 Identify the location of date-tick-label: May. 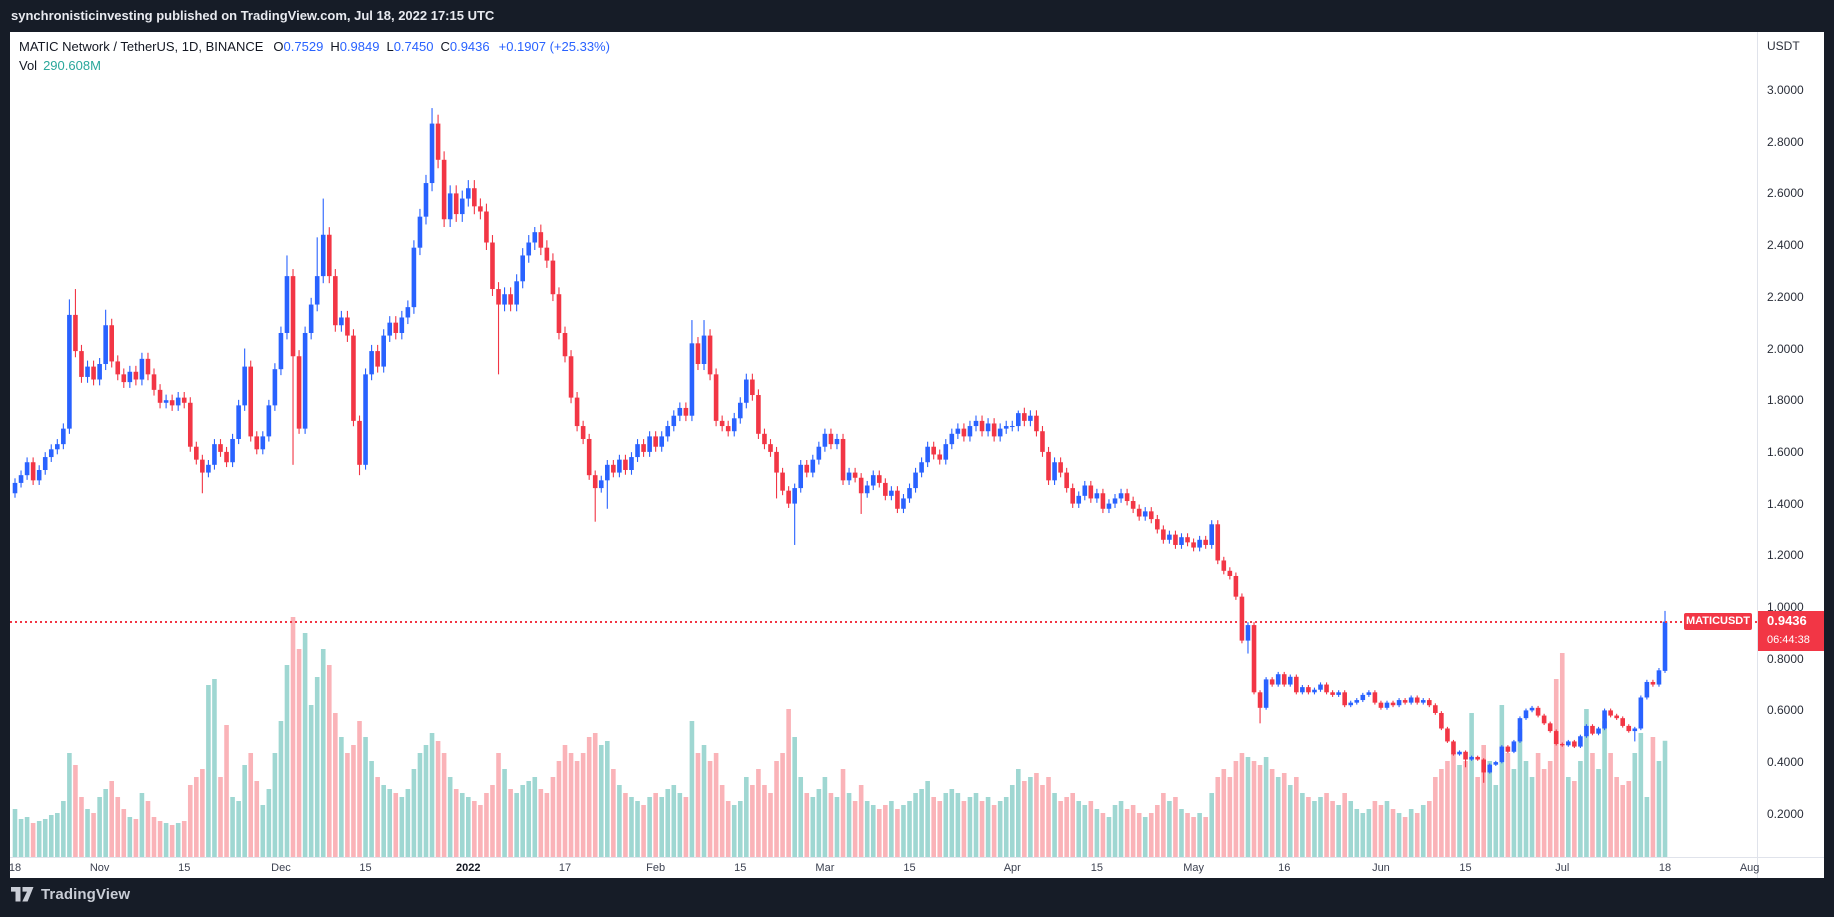
(1193, 868).